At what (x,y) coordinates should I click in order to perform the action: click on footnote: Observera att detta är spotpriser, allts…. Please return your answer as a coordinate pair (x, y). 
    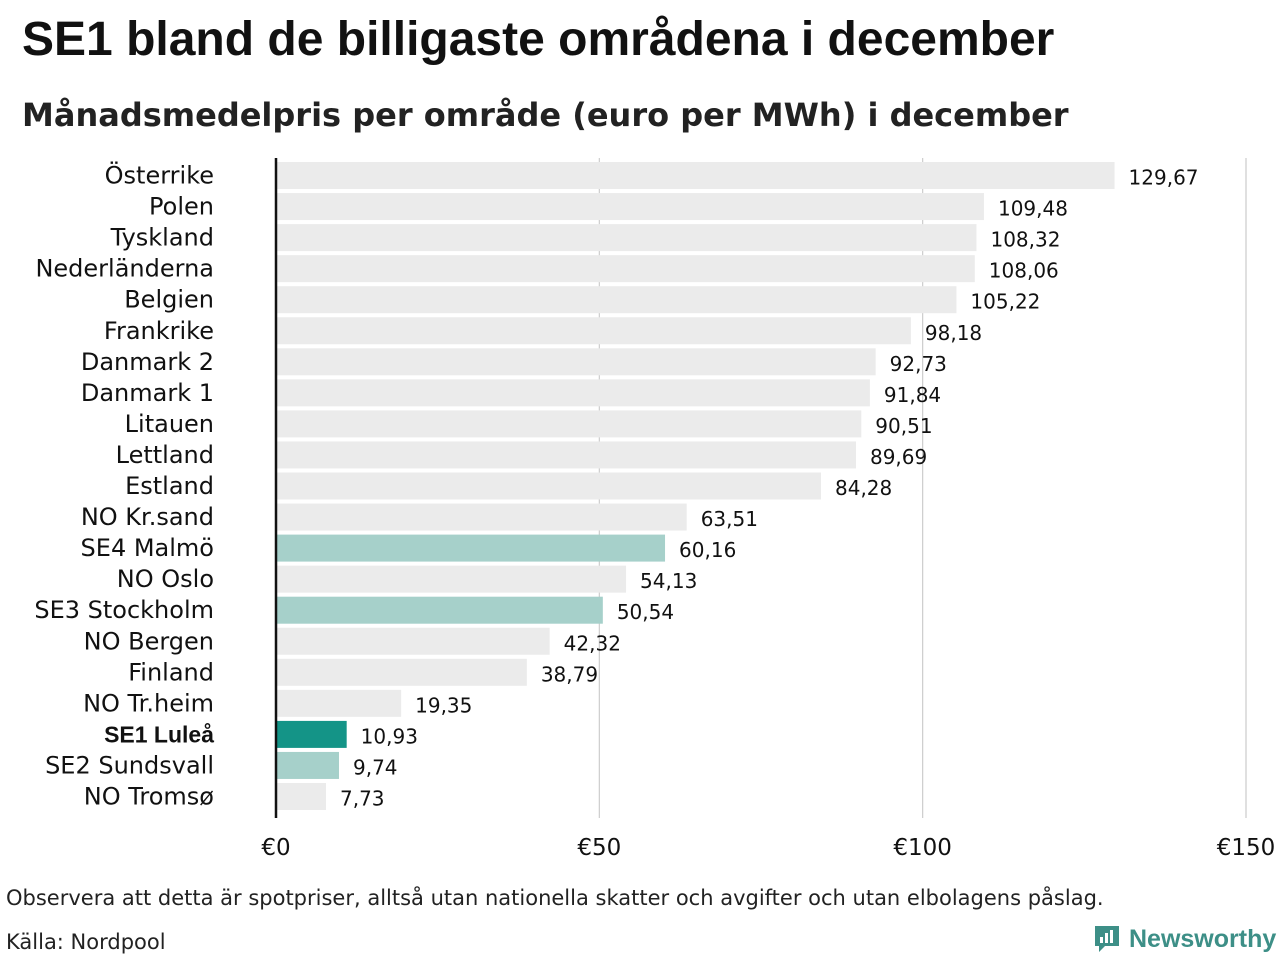
    Looking at the image, I should click on (555, 898).